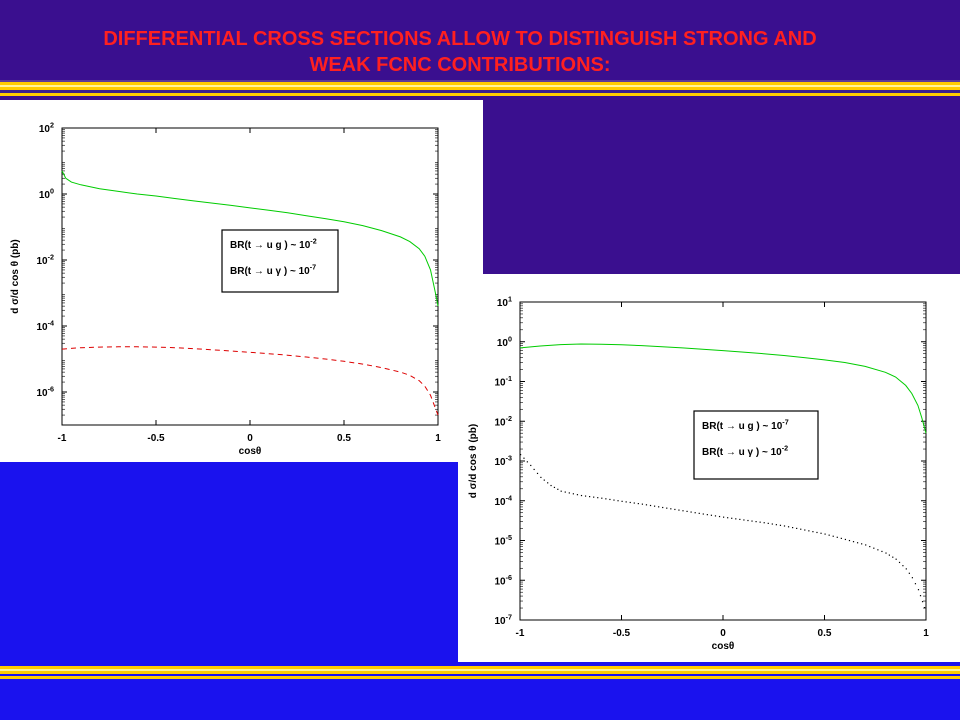  I want to click on y-tick-label: 10⁻², so click(503, 421).